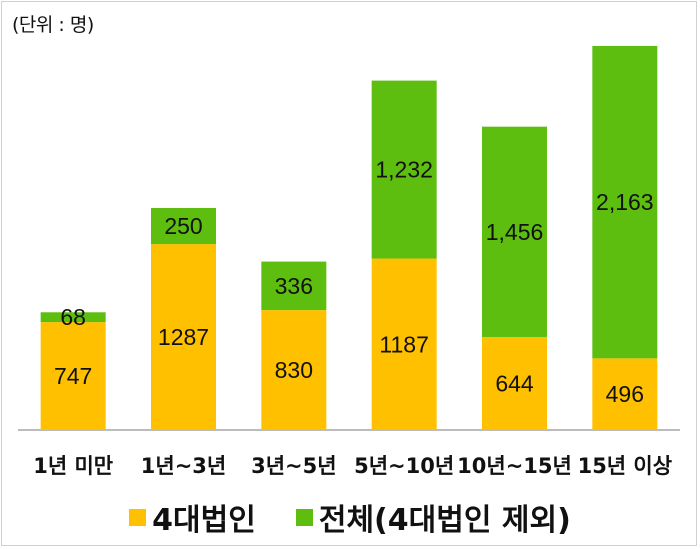 The height and width of the screenshot is (549, 700). I want to click on data-label-4dae-3to5: 830, so click(294, 370).